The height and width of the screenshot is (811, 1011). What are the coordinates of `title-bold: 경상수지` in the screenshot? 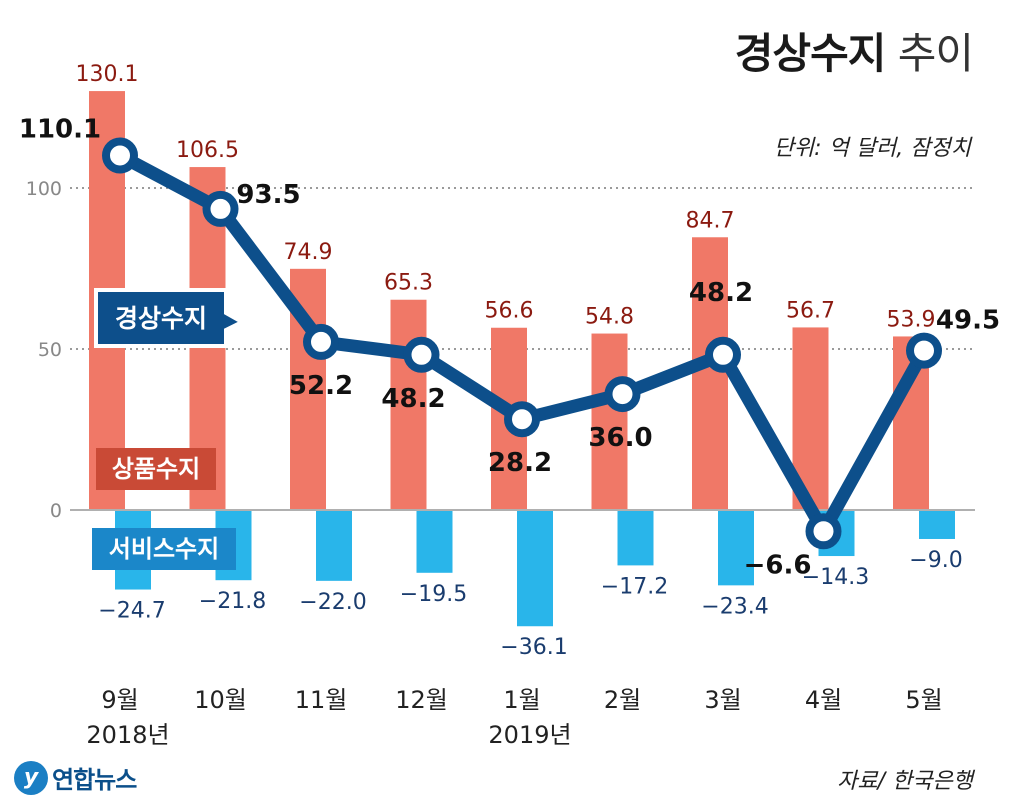 It's located at (810, 53).